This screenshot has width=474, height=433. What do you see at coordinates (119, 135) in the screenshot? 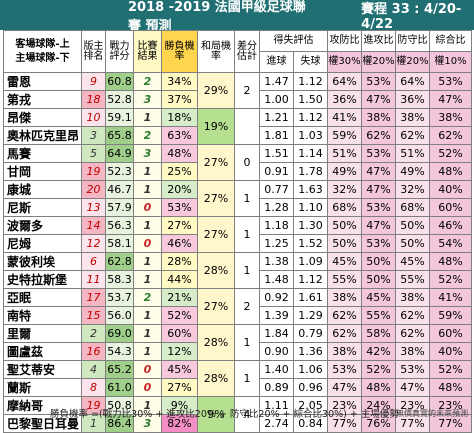
I see `power-cell: 65.8` at bounding box center [119, 135].